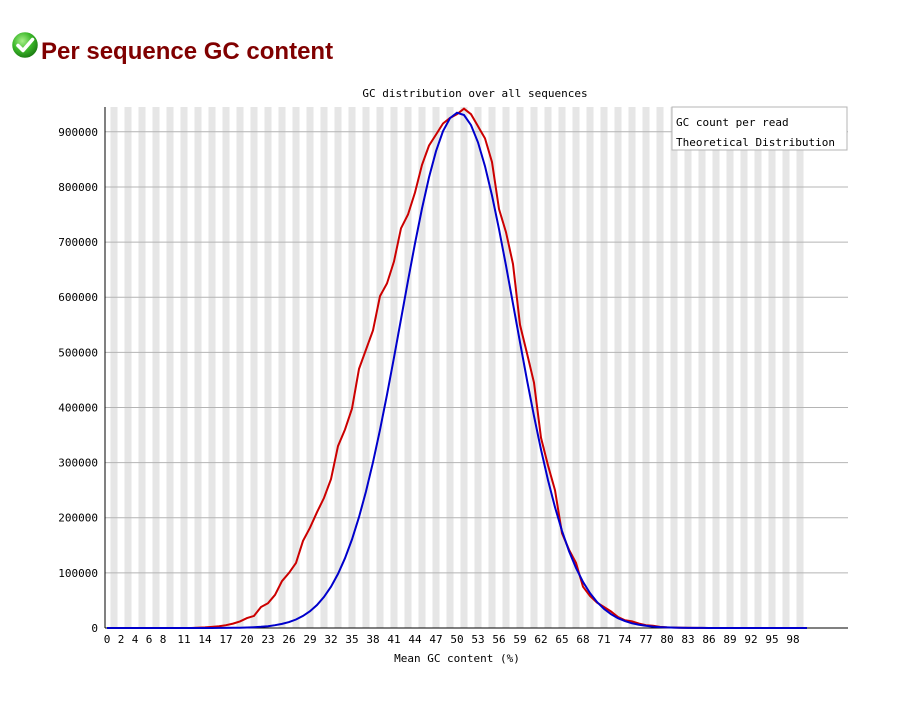 This screenshot has height=702, width=905. What do you see at coordinates (121, 639) in the screenshot?
I see `x-tick-label: 2` at bounding box center [121, 639].